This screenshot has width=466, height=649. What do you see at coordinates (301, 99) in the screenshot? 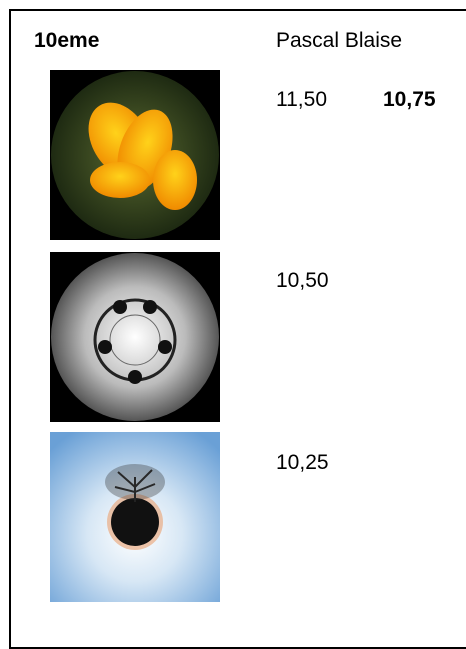
I see `grade: 11,50` at bounding box center [301, 99].